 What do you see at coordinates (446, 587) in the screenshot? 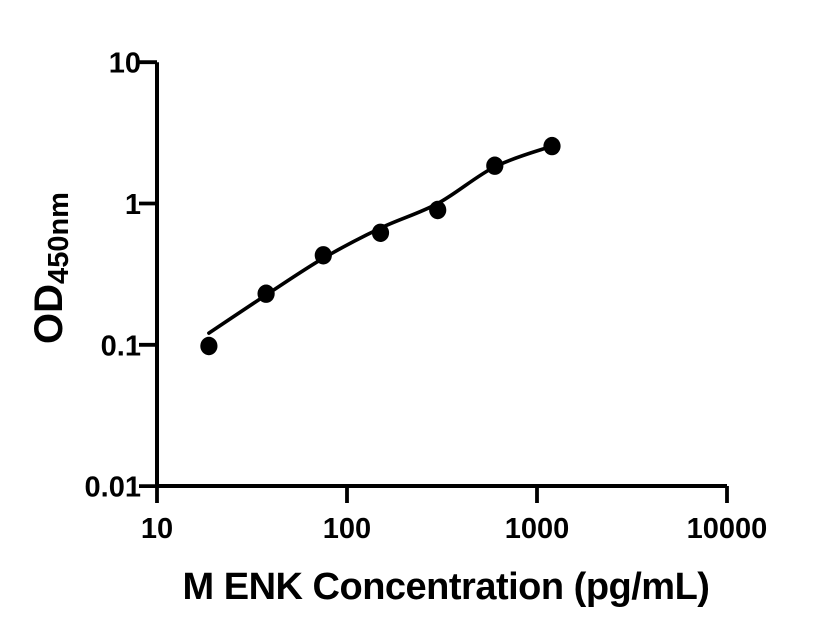
I see `x-axis-title: M ENK Concentration (pg/mL)` at bounding box center [446, 587].